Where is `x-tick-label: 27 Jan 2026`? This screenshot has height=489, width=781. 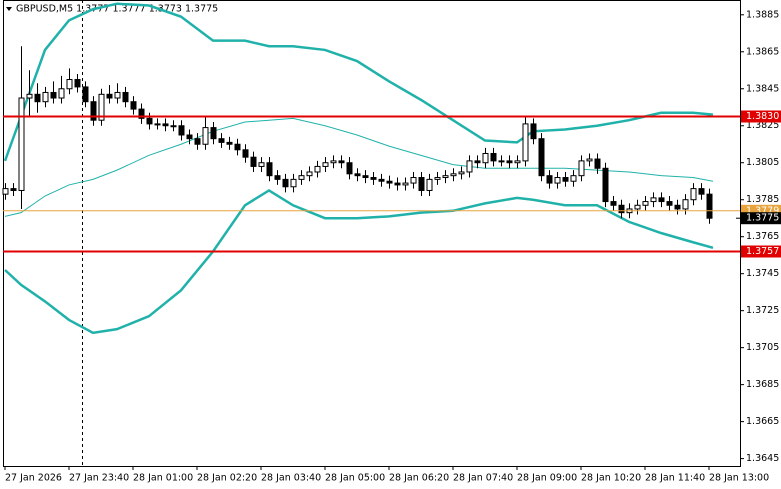
x-tick-label: 27 Jan 2026 is located at coordinates (33, 478).